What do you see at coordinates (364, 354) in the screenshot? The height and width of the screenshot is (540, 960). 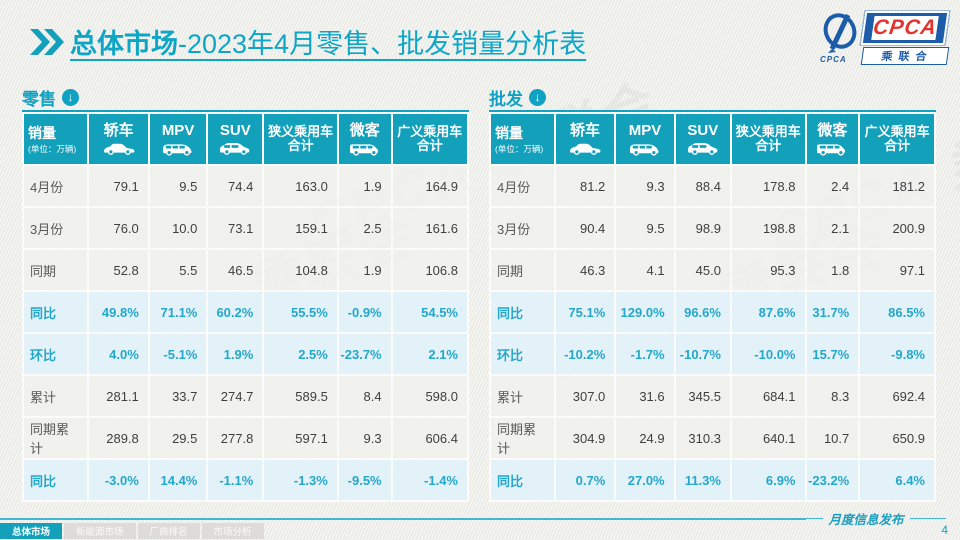 I see `cell-value: -23.7%` at bounding box center [364, 354].